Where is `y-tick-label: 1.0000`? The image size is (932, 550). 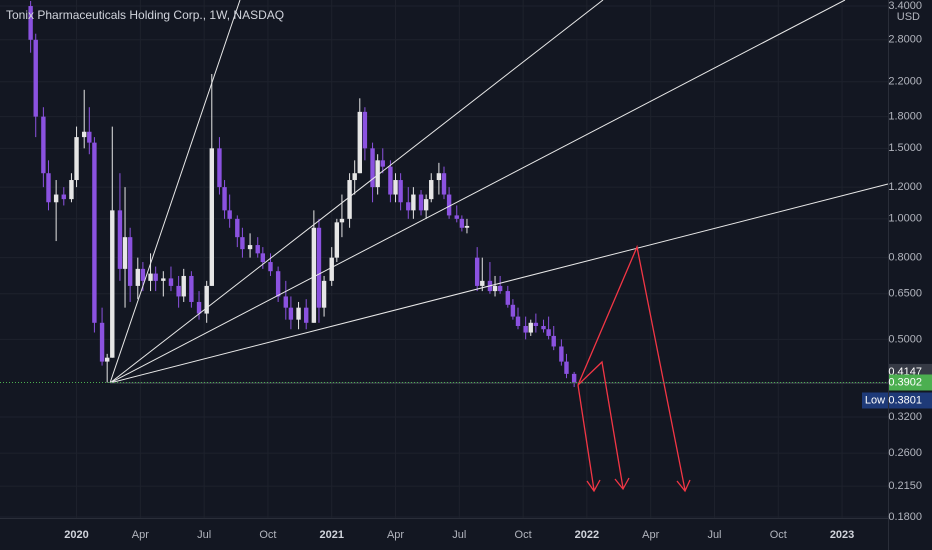 y-tick-label: 1.0000 is located at coordinates (905, 219).